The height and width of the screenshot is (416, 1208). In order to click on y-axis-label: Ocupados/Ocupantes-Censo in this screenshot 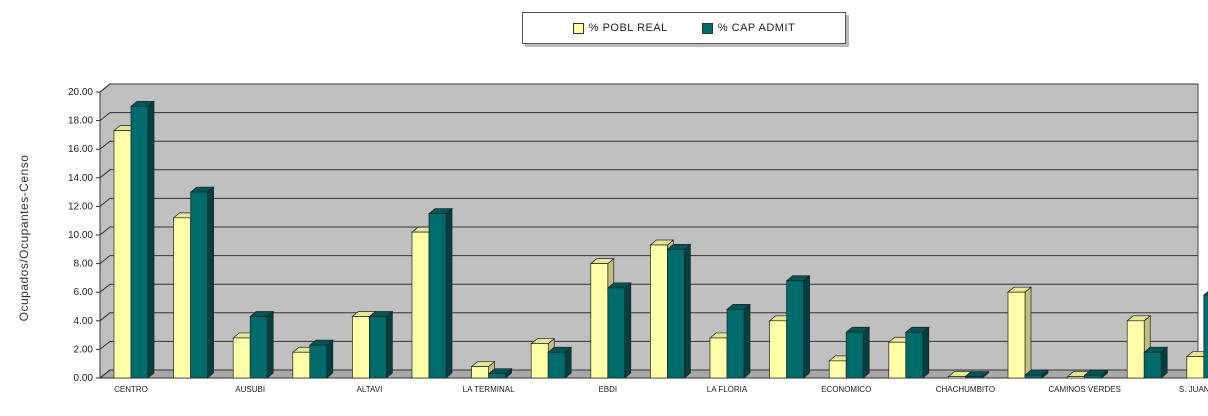, I will do `click(24, 238)`.